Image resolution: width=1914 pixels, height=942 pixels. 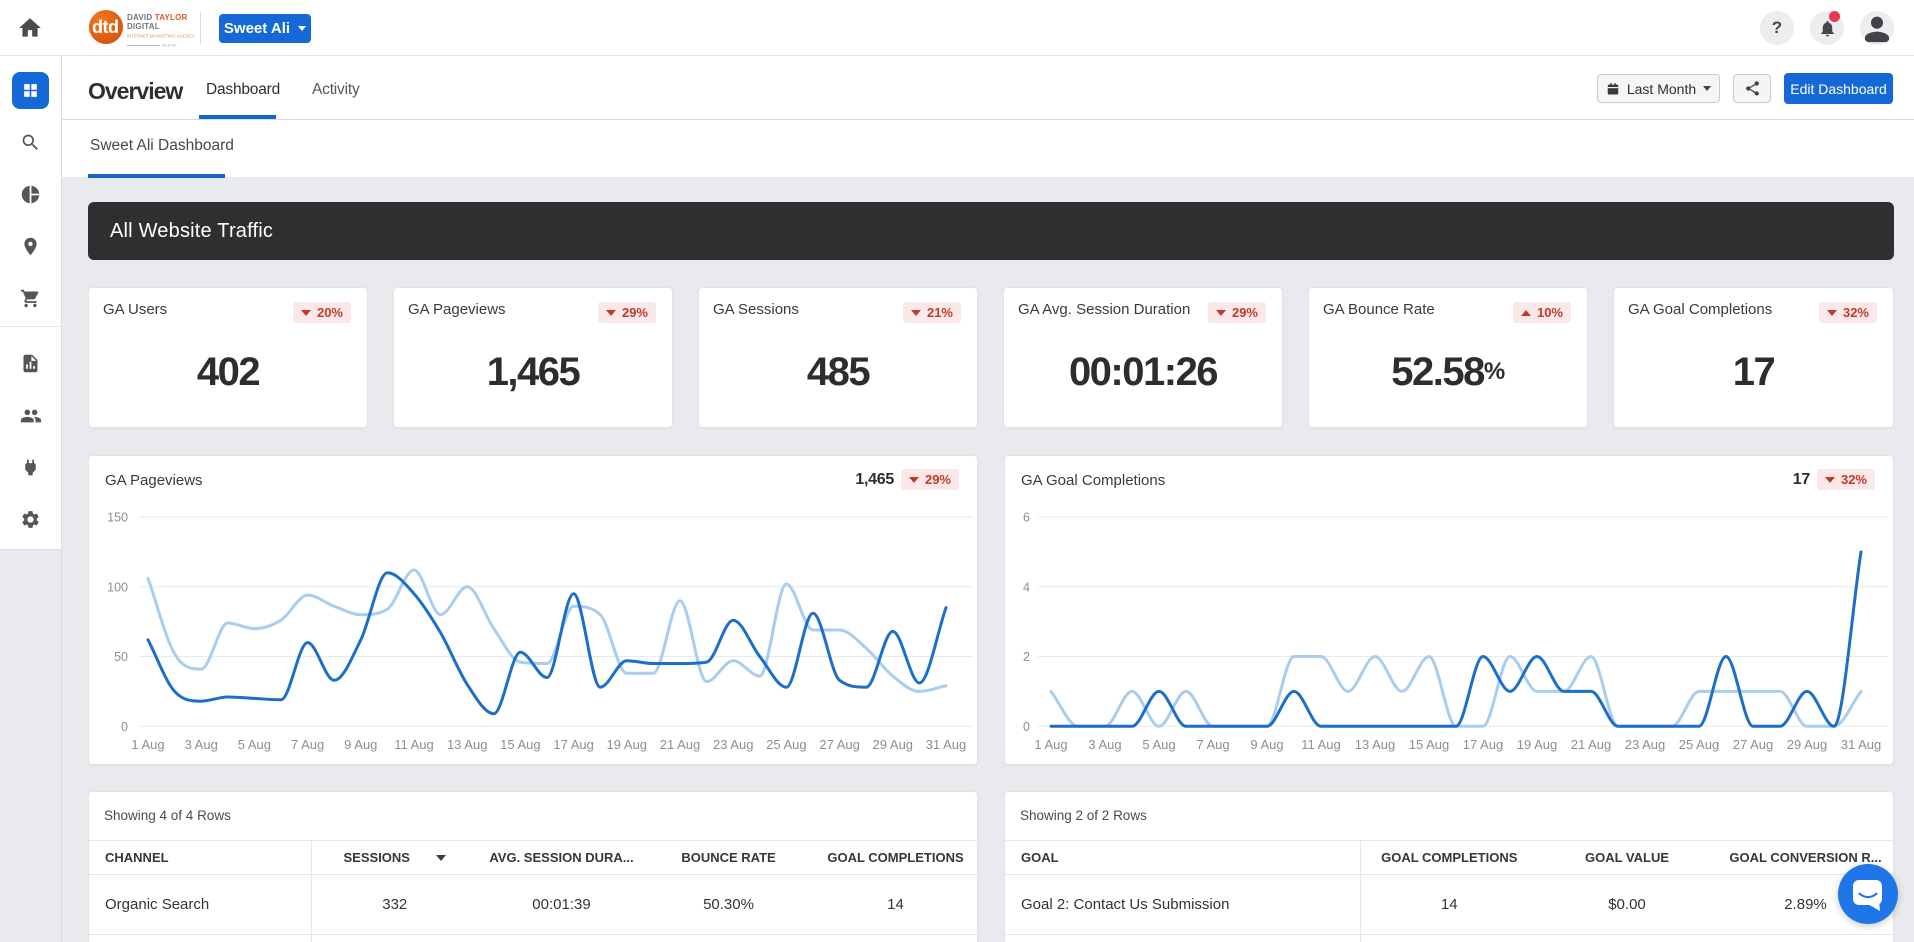 I want to click on svg-text: 150, so click(x=117, y=518).